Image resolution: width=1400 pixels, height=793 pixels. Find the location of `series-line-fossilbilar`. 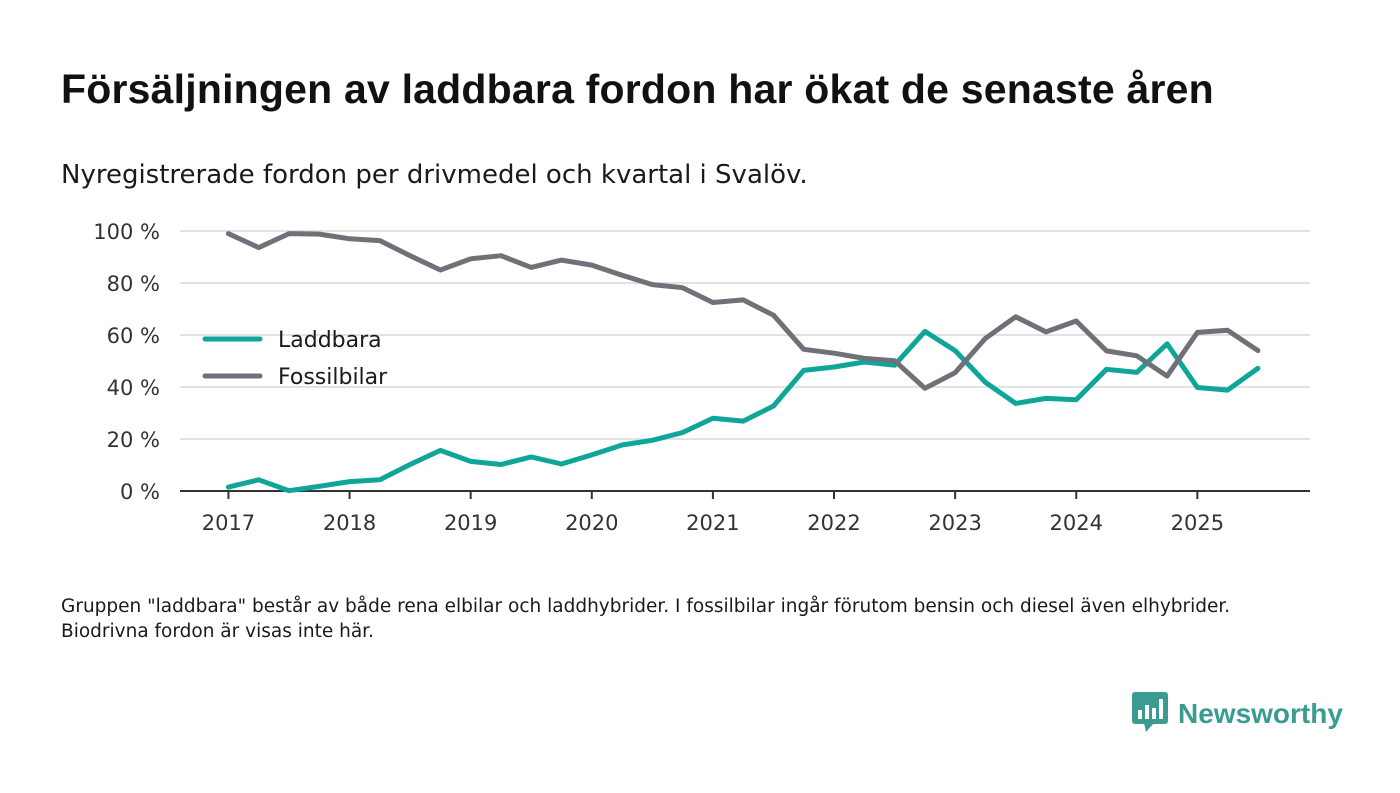

series-line-fossilbilar is located at coordinates (743, 311).